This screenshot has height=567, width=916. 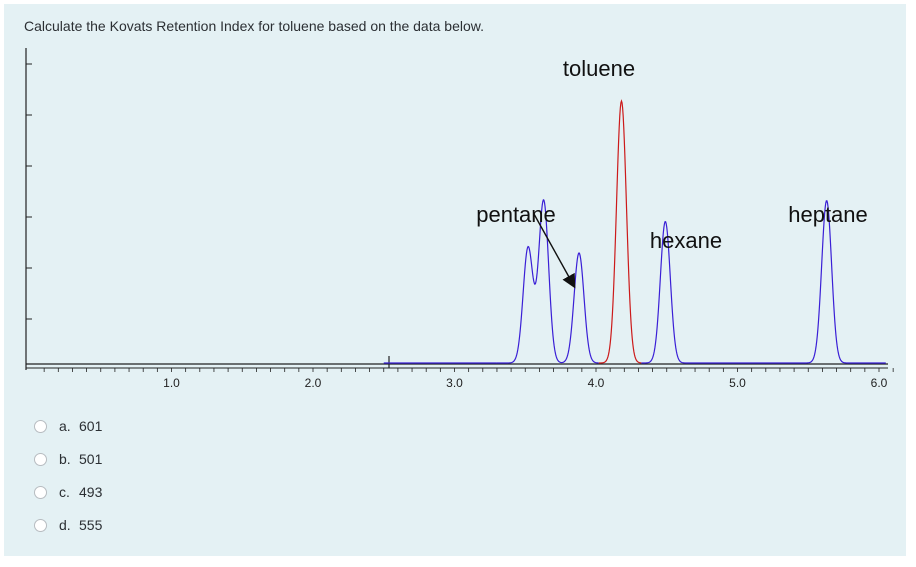 I want to click on option-letter: c., so click(x=64, y=492).